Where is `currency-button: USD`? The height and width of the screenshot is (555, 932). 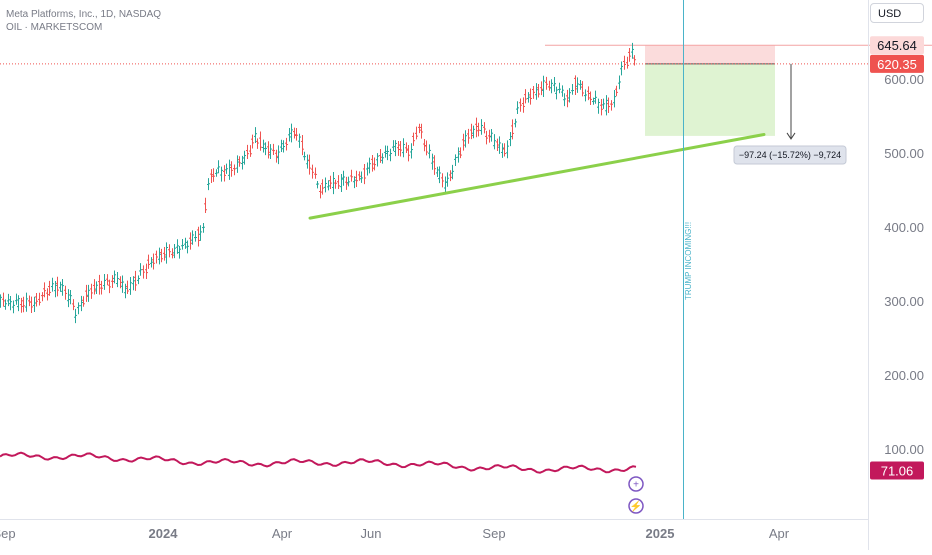
currency-button: USD is located at coordinates (897, 13).